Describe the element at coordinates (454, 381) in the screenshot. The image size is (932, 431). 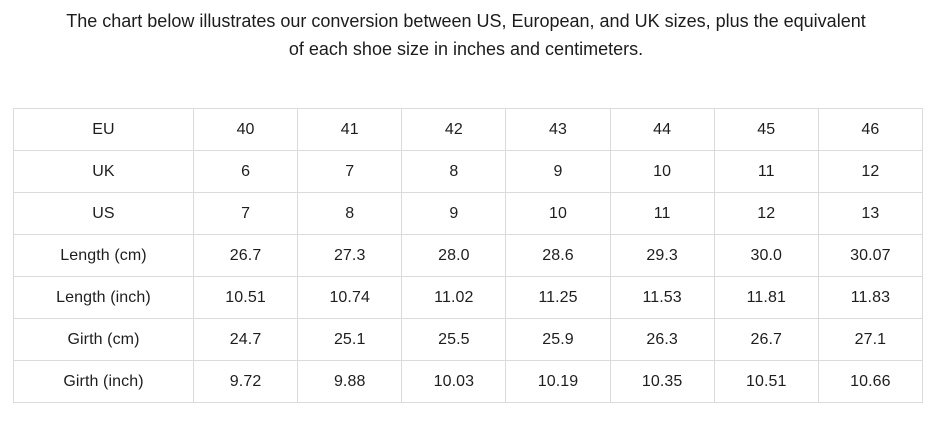
I see `size-value-cell: 10.03` at that location.